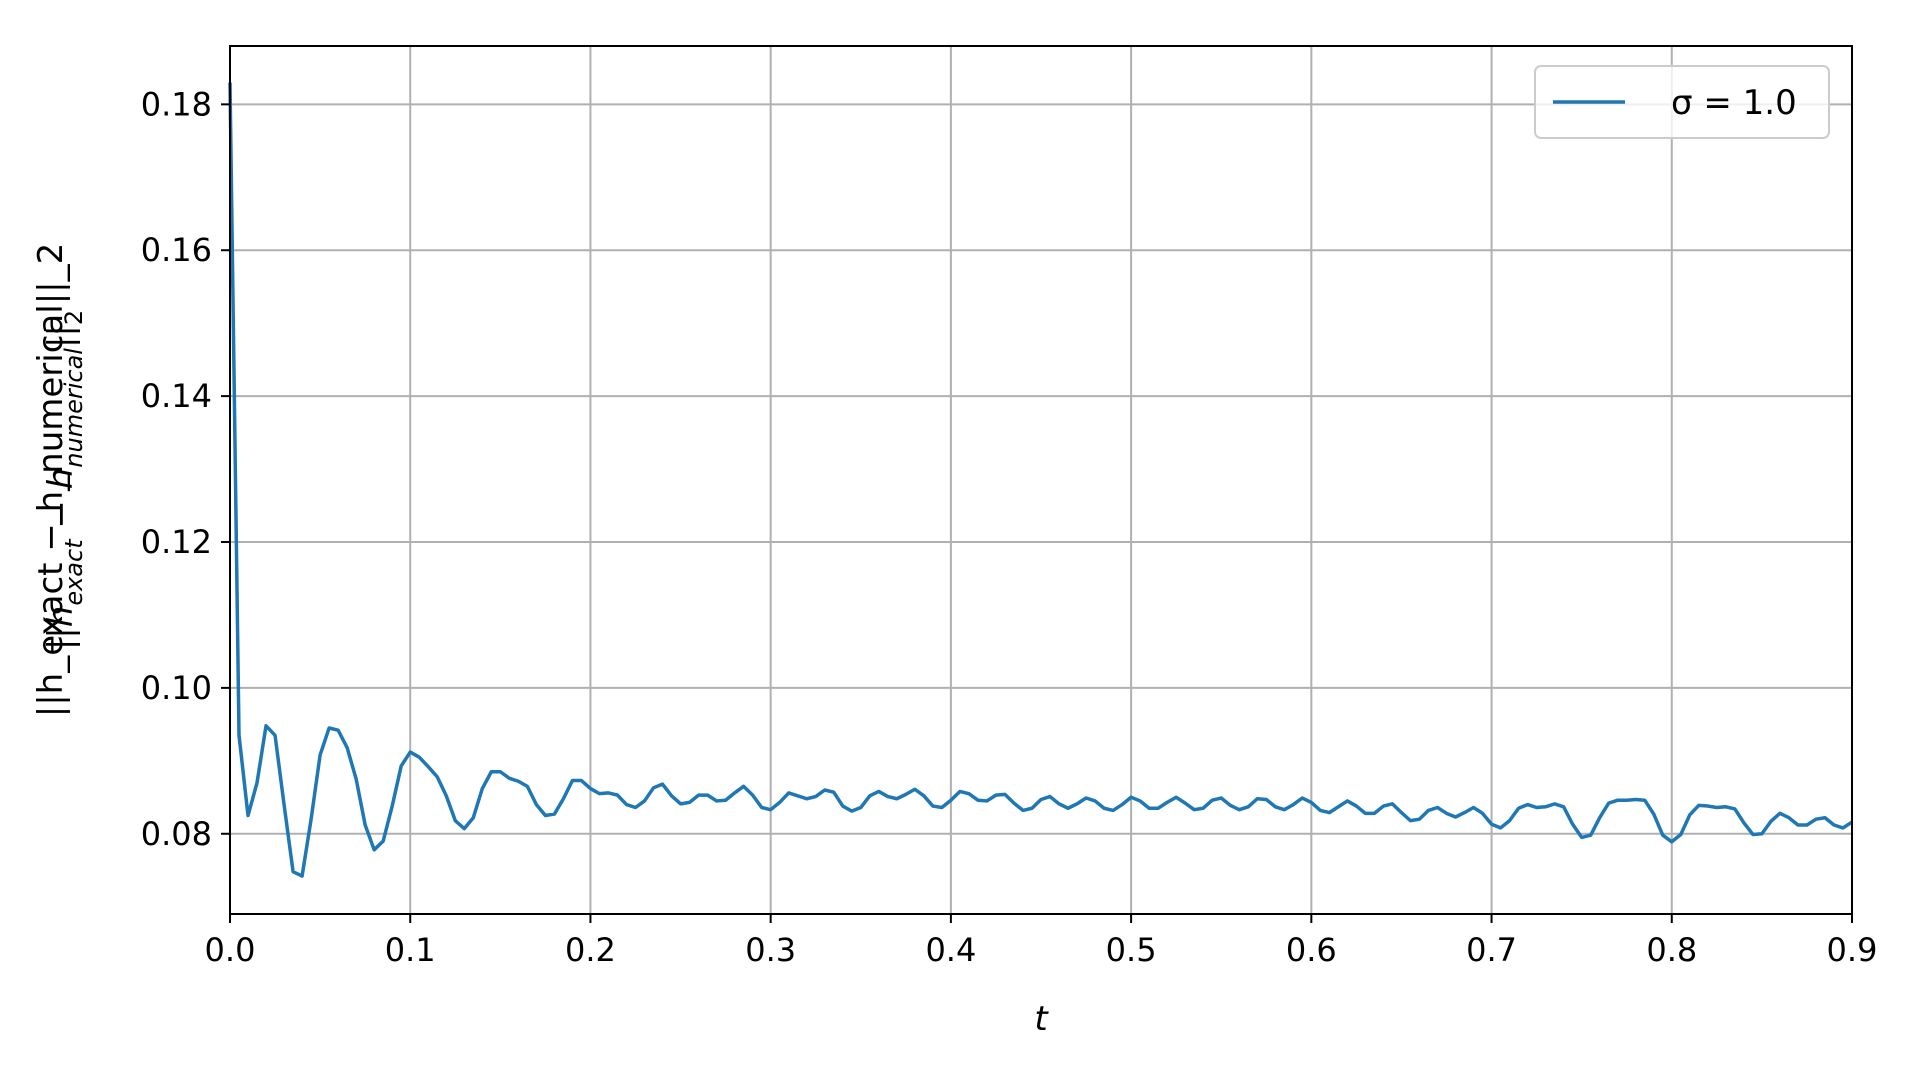 This screenshot has width=1920, height=1085. What do you see at coordinates (176, 104) in the screenshot?
I see `y-tick-label: 0.18` at bounding box center [176, 104].